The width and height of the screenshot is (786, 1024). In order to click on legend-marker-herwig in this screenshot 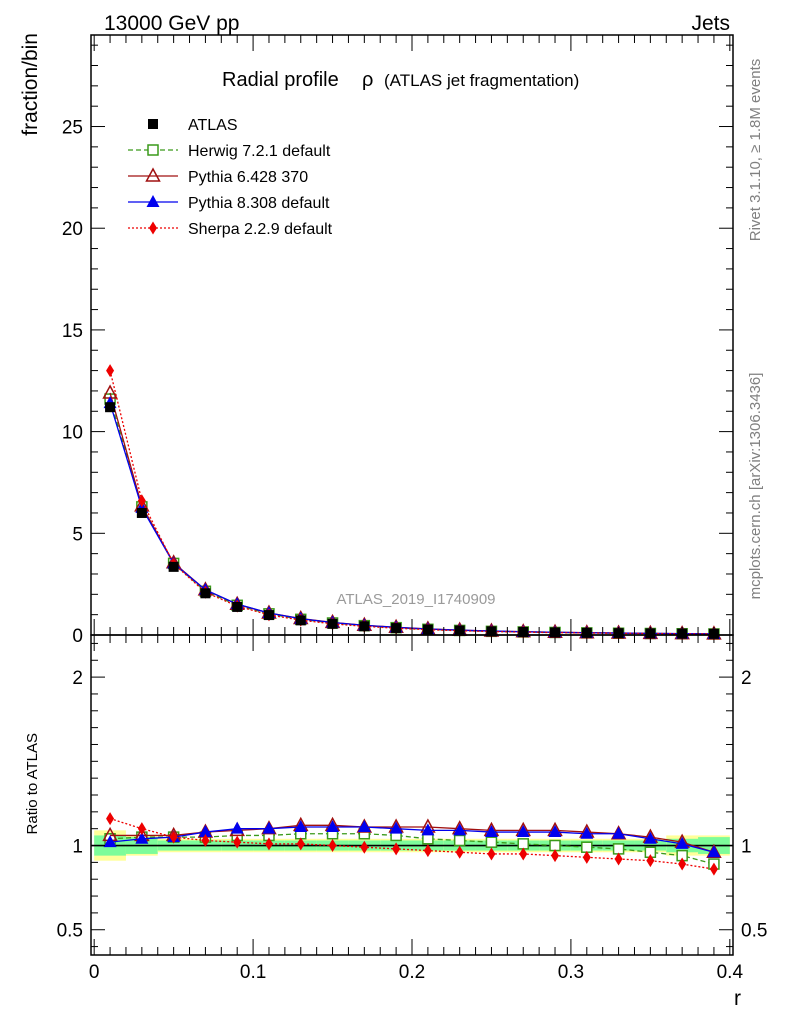, I will do `click(153, 150)`.